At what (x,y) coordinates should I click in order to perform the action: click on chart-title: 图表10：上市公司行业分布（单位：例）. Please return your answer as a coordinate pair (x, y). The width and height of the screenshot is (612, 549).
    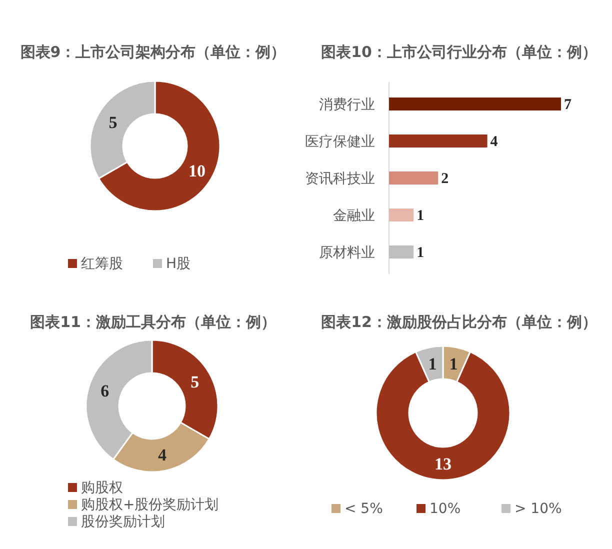
    Looking at the image, I should click on (459, 52).